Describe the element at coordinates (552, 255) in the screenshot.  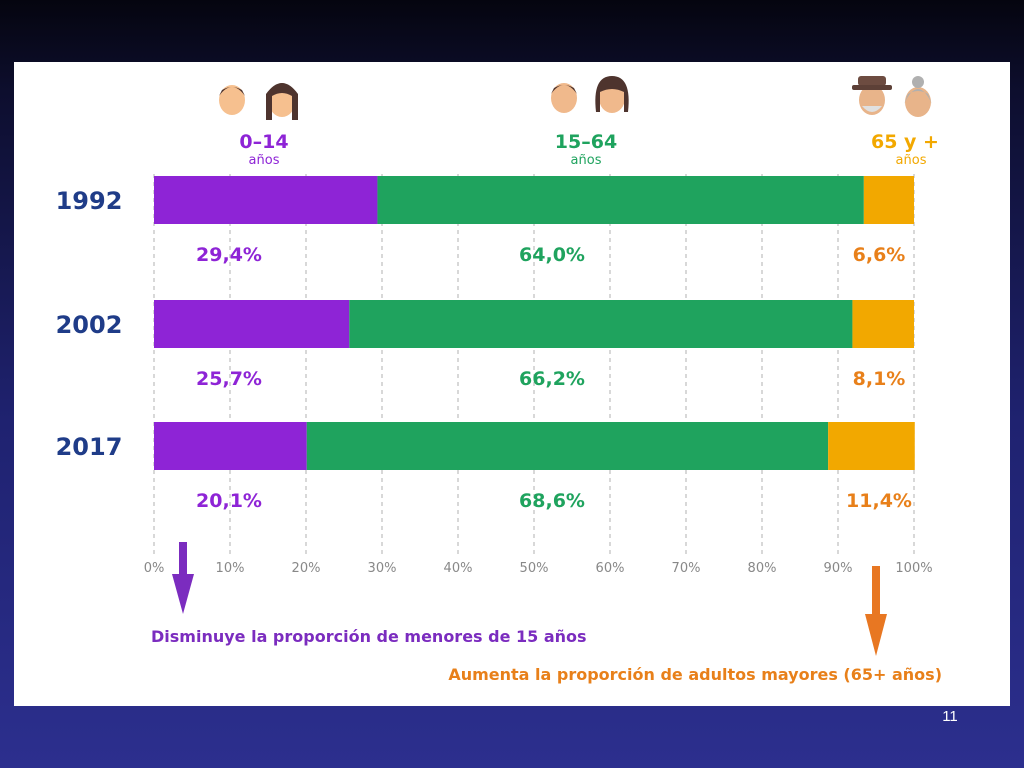
I see `data-label: 64,0%` at that location.